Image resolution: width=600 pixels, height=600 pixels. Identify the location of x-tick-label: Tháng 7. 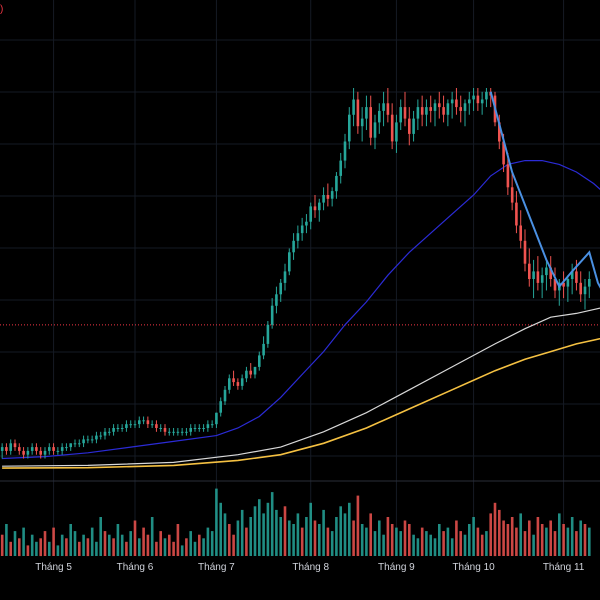
(216, 567).